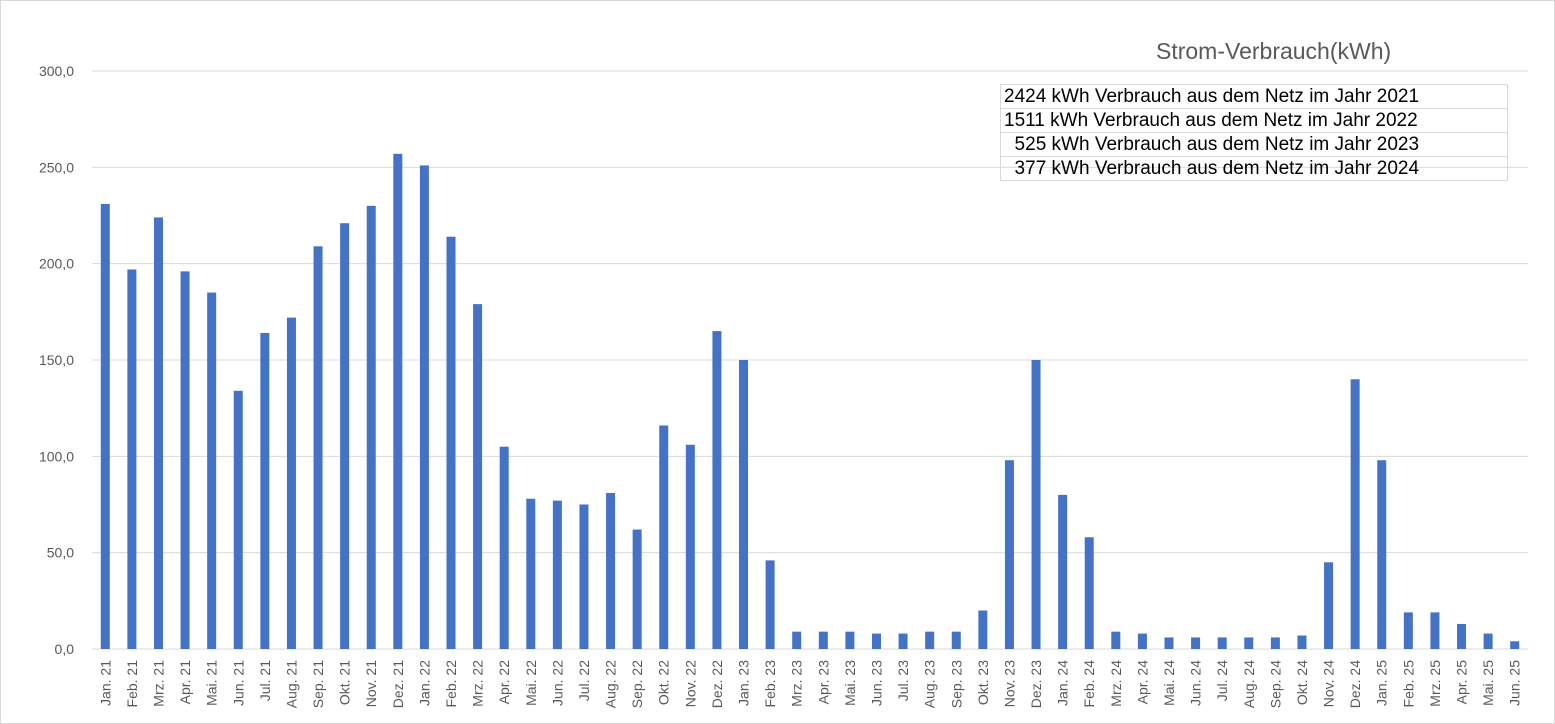 This screenshot has width=1555, height=724. Describe the element at coordinates (850, 683) in the screenshot. I see `x-tick-label: Mai. 23` at that location.